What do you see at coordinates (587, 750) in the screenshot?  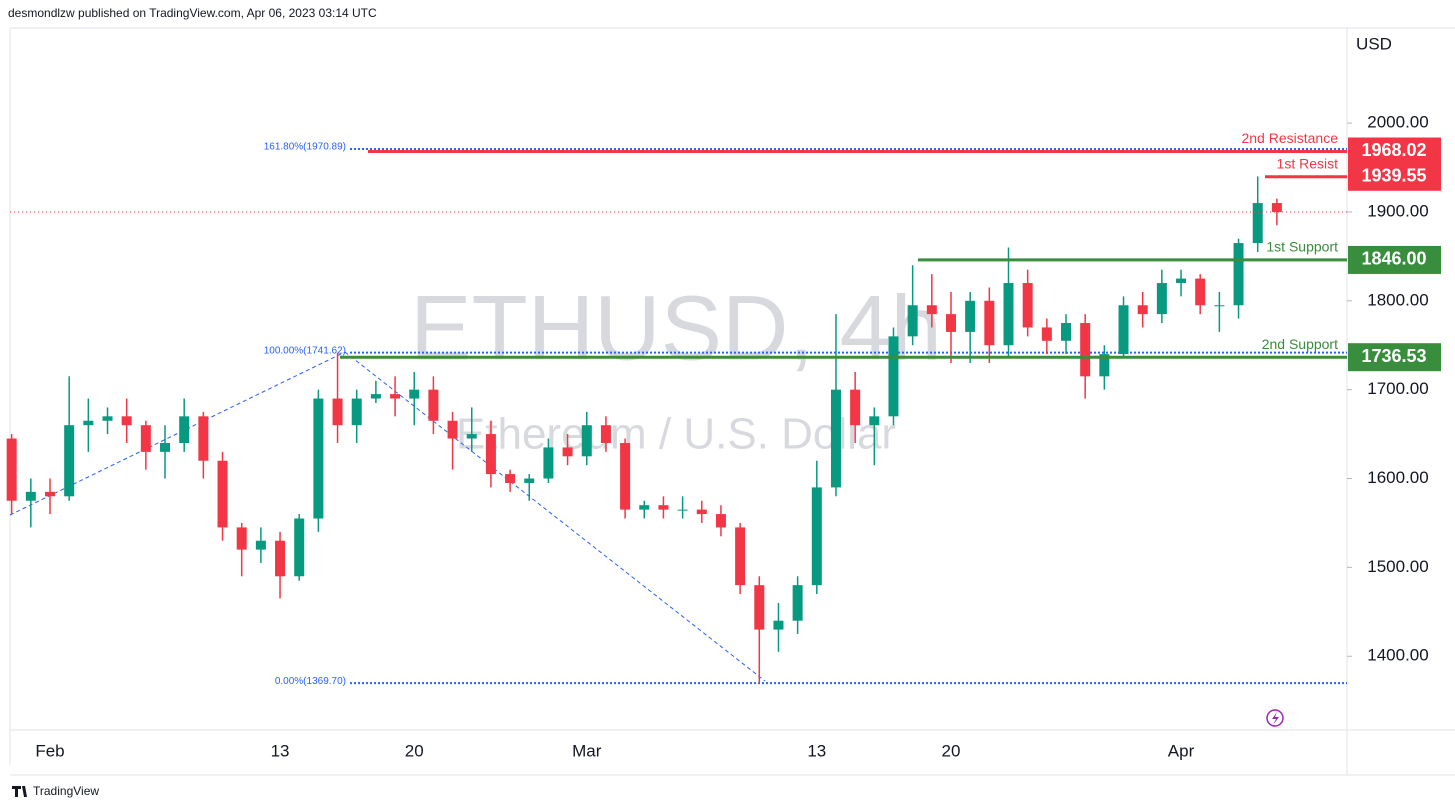 I see `x-tick-label: Mar` at bounding box center [587, 750].